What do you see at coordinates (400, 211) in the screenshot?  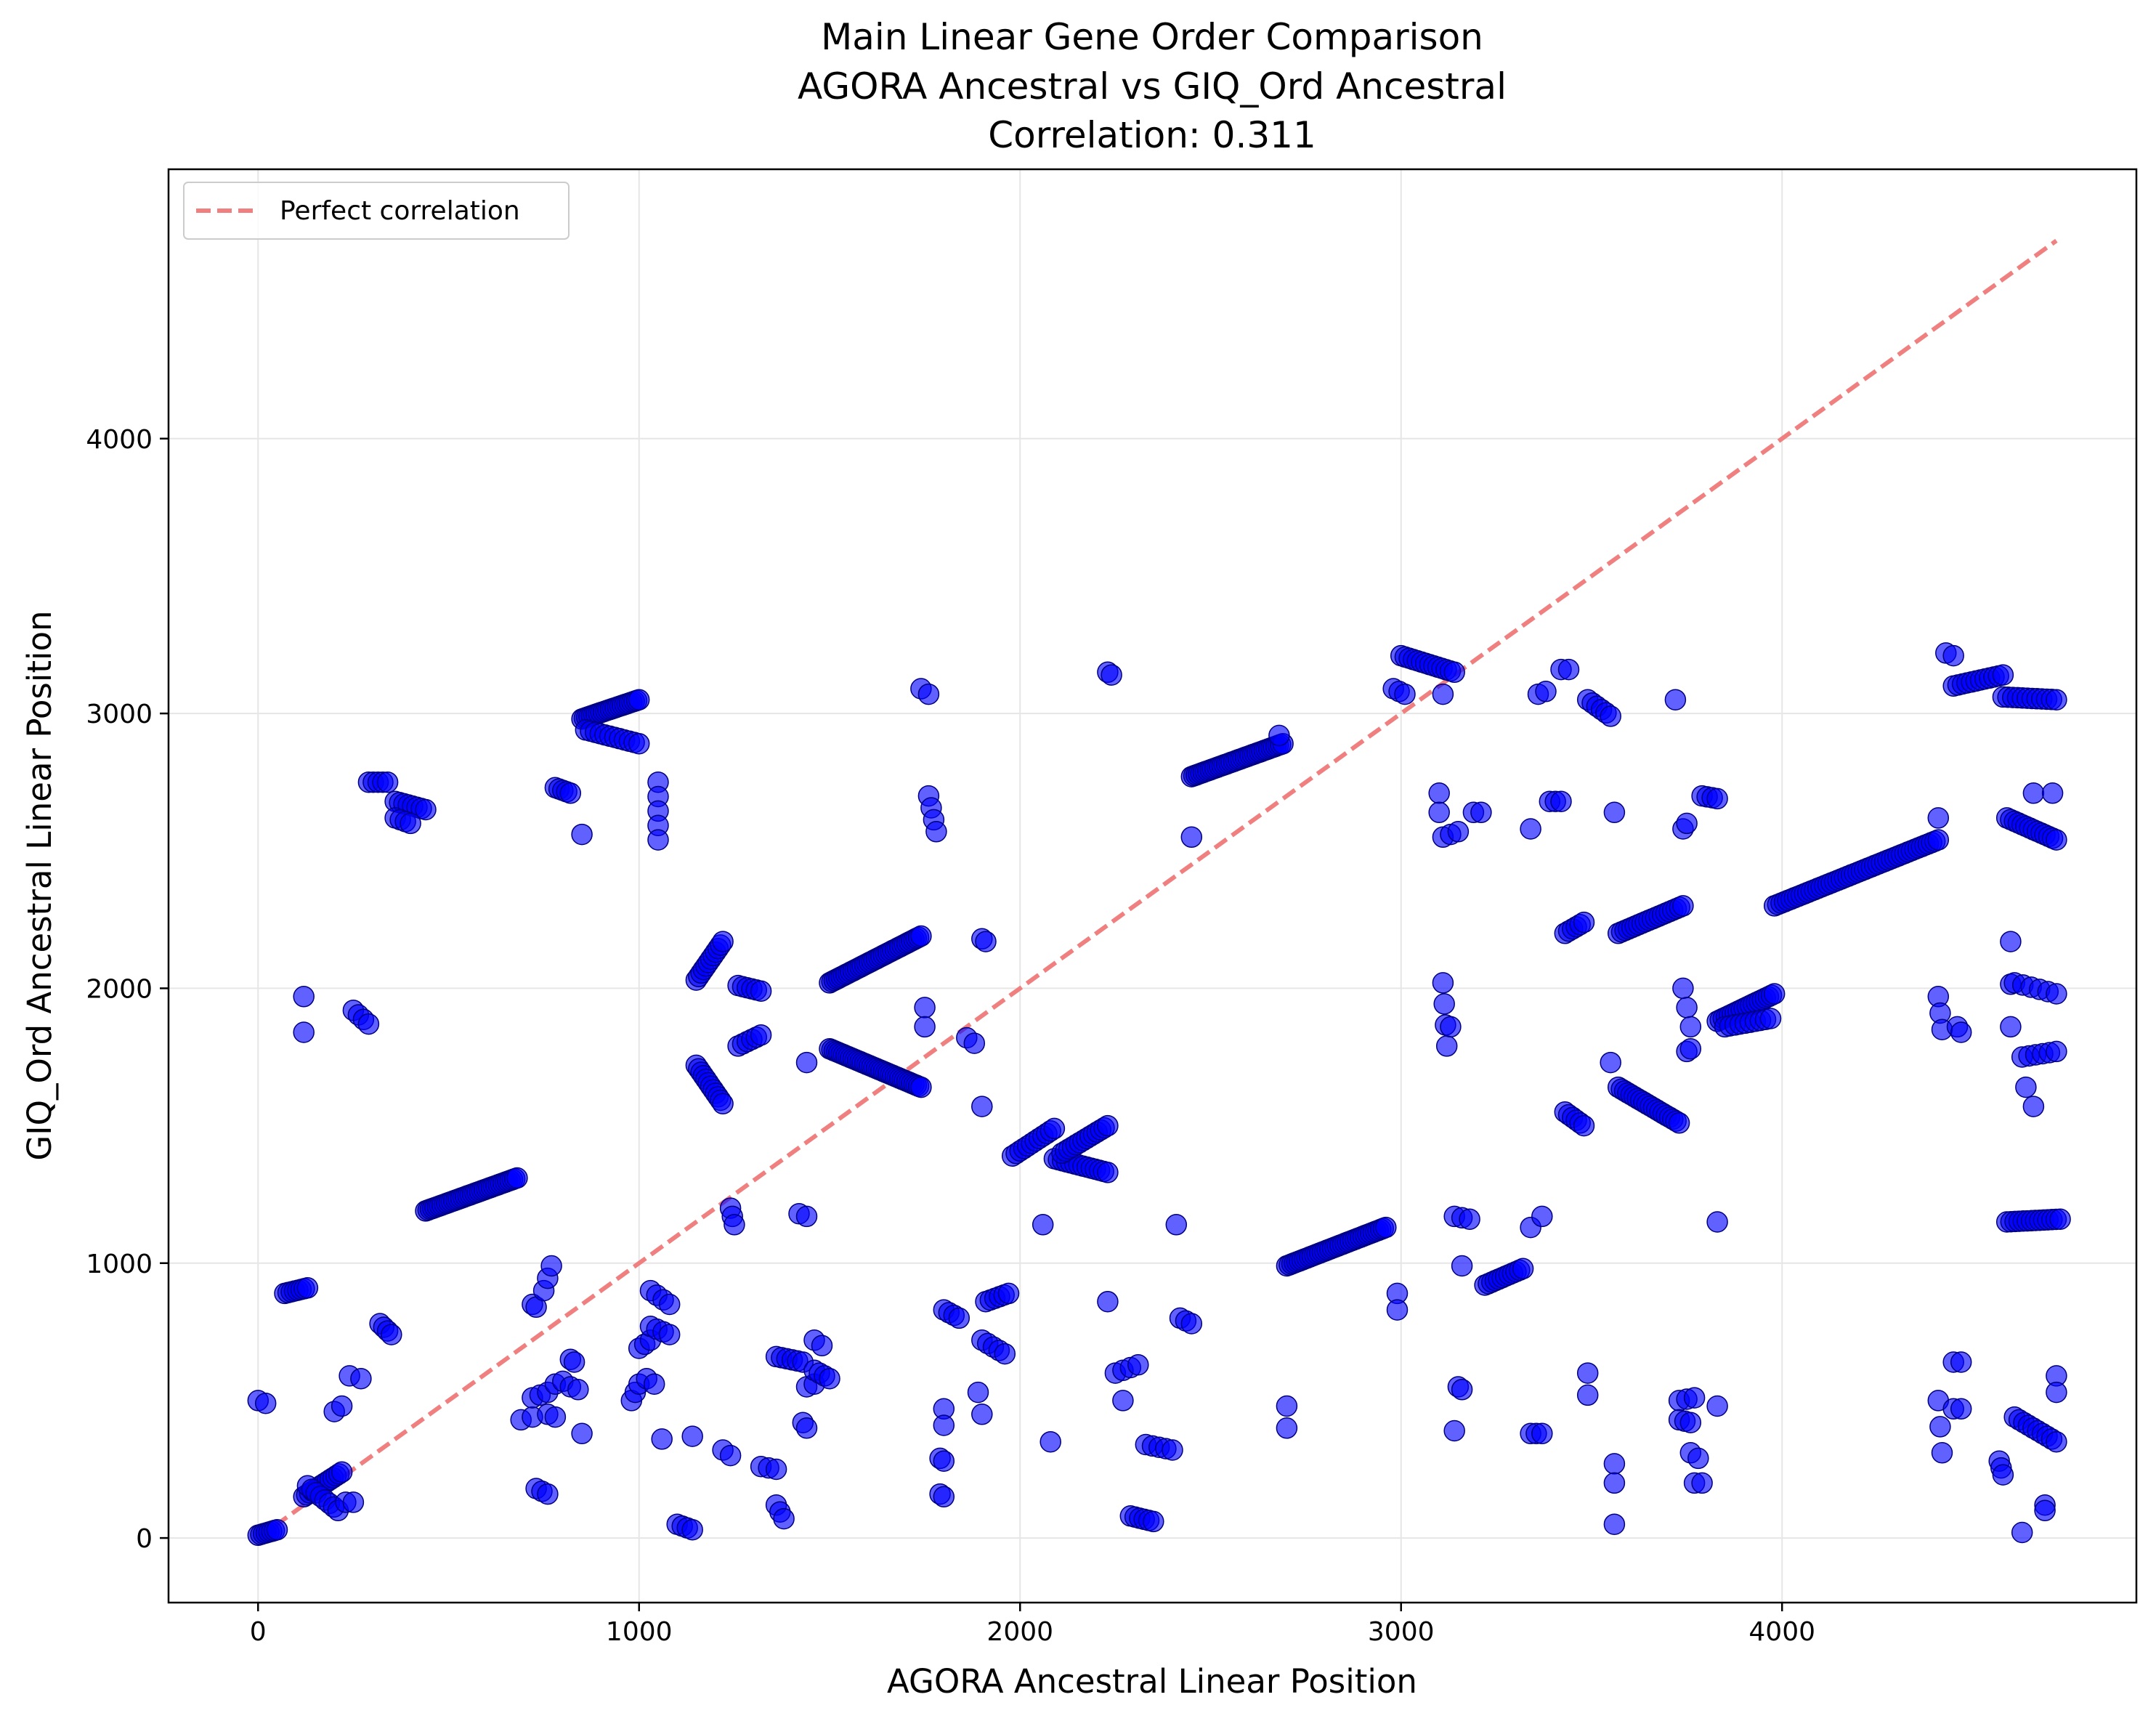 I see `legend-label-perfect-correlation: Perfect correlation` at bounding box center [400, 211].